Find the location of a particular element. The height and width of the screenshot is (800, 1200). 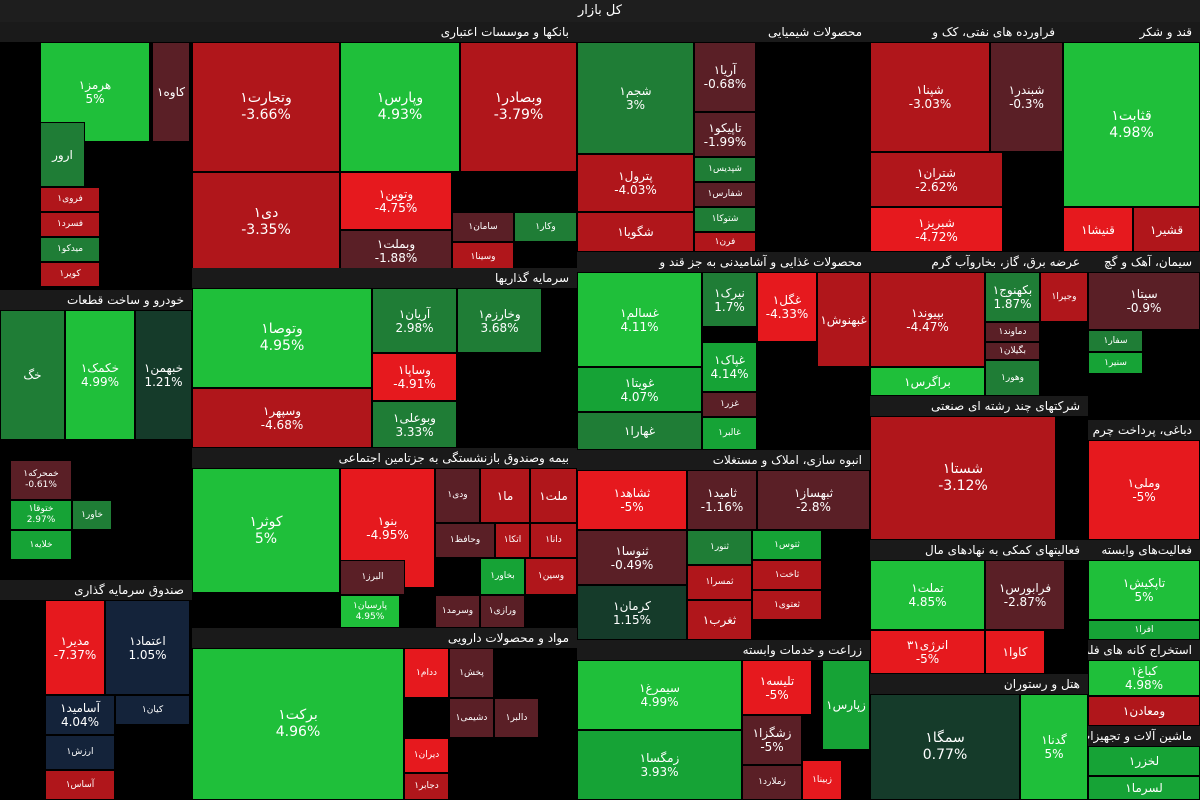

stock-tile: شپدیس۱ is located at coordinates (725, 169).